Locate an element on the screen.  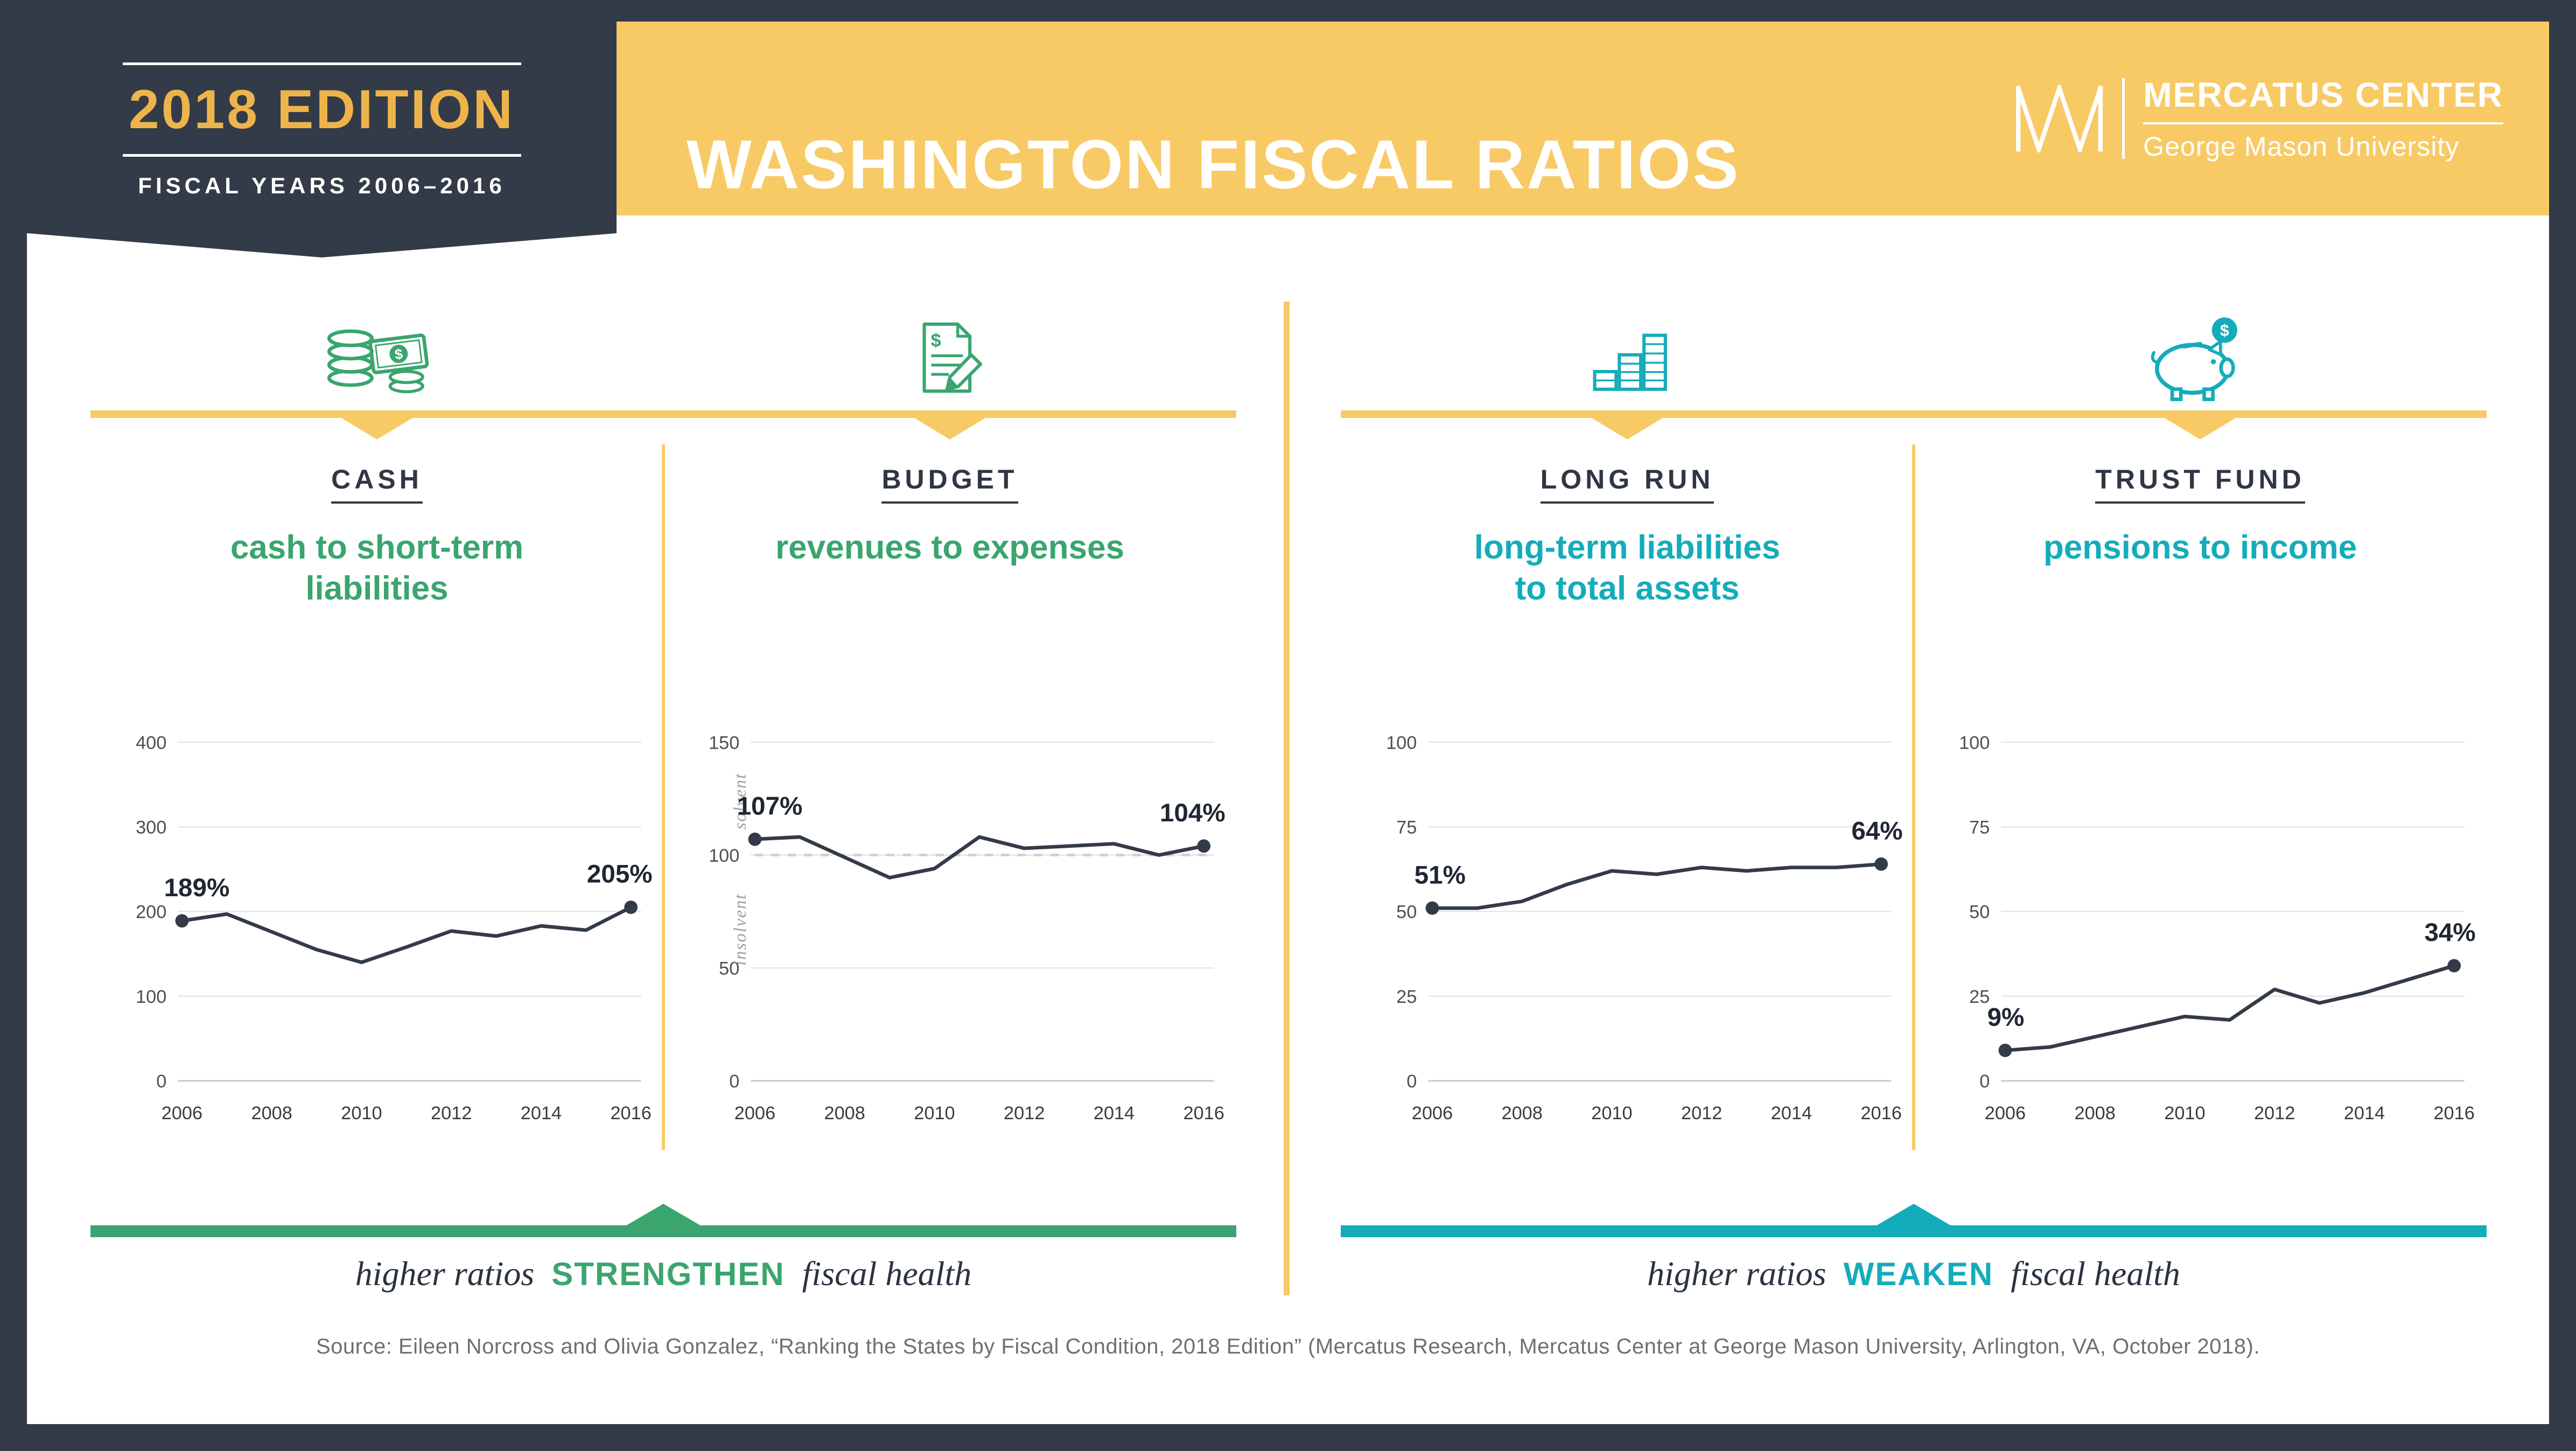
cash-budget-divider is located at coordinates (663, 797).